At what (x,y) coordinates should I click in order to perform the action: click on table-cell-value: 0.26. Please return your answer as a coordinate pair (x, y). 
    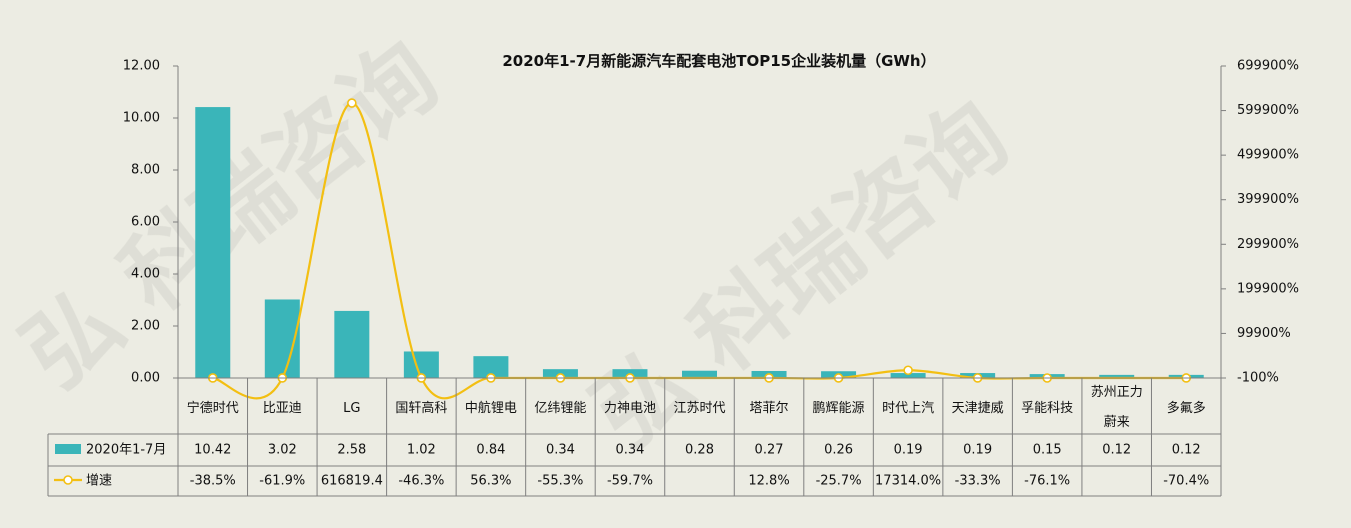
    Looking at the image, I should click on (838, 450).